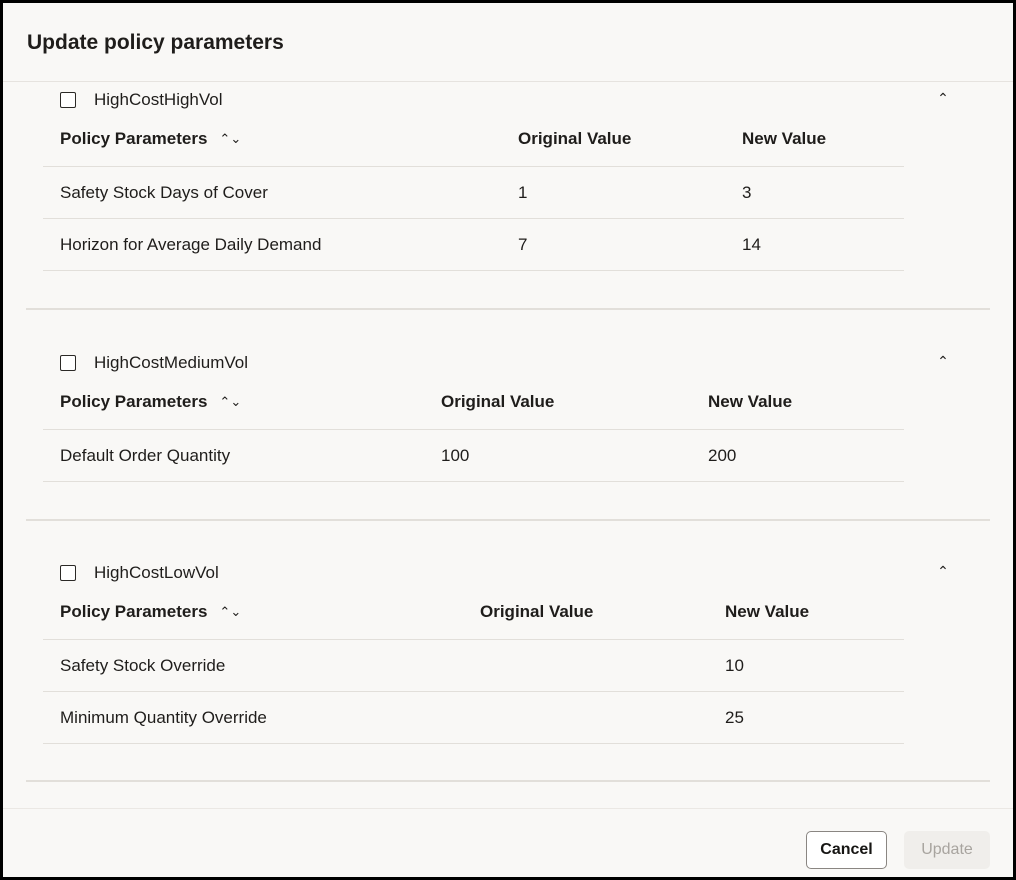 This screenshot has width=1016, height=880. What do you see at coordinates (473, 245) in the screenshot?
I see `table-row: Horizon for Average Daily Demand 7 14` at bounding box center [473, 245].